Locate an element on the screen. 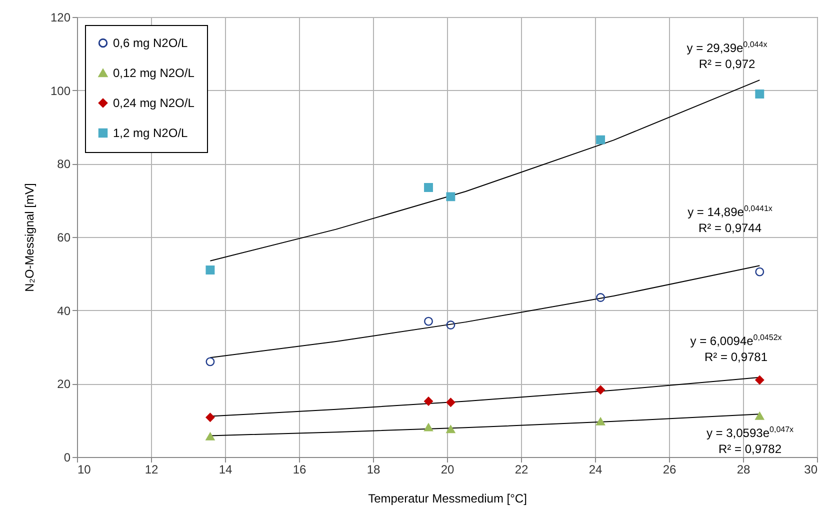 The height and width of the screenshot is (515, 824). annotation: y = 3,0593e$^{0,047x}$ is located at coordinates (750, 432).